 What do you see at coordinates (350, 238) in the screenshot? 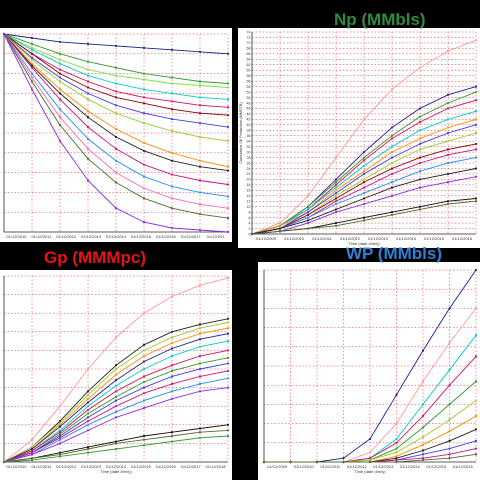
I see `np-x-tick-label: 01/12/2012` at bounding box center [350, 238].